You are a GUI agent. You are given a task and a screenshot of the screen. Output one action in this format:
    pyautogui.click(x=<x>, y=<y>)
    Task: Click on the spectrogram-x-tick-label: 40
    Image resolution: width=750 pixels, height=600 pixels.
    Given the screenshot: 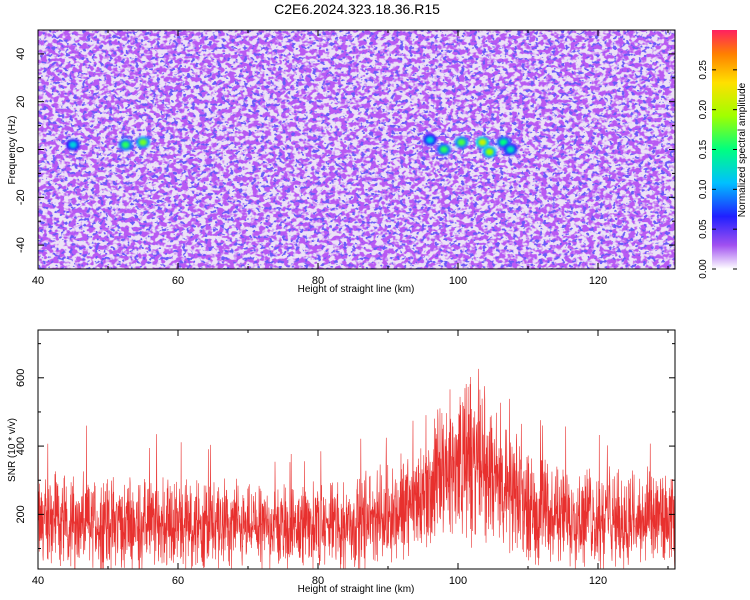 What is the action you would take?
    pyautogui.click(x=38, y=281)
    